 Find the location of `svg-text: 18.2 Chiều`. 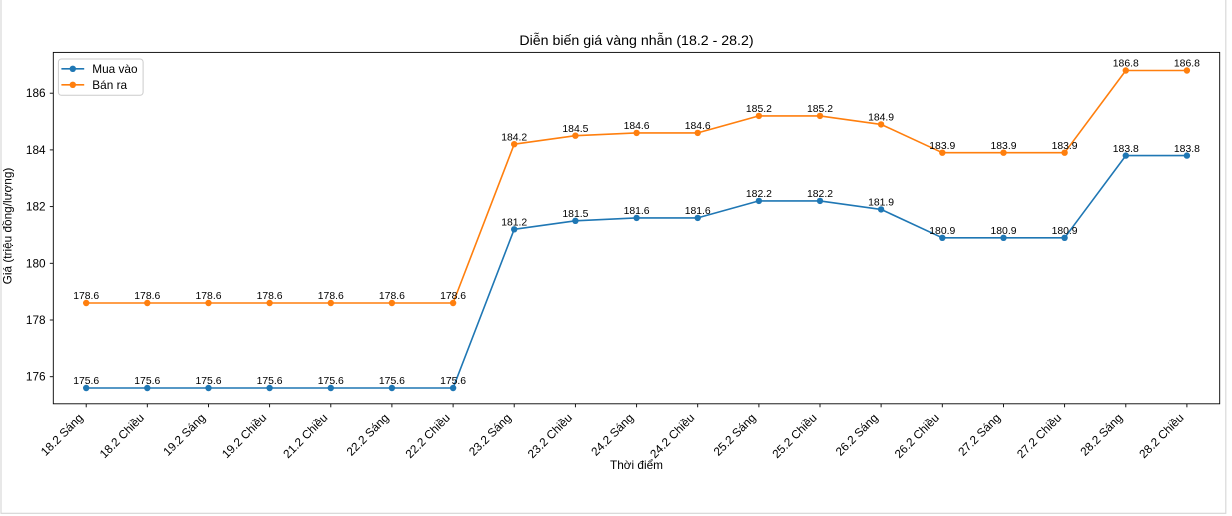

svg-text: 18.2 Chiều is located at coordinates (122, 436).